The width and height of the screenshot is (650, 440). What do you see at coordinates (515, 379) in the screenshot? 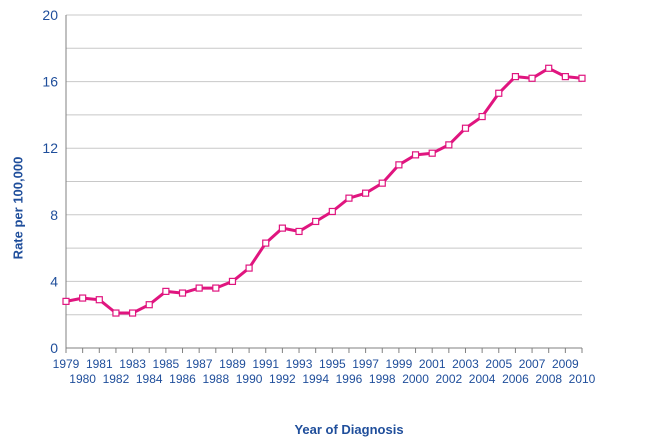
I see `x-tick-label: 2006` at bounding box center [515, 379].